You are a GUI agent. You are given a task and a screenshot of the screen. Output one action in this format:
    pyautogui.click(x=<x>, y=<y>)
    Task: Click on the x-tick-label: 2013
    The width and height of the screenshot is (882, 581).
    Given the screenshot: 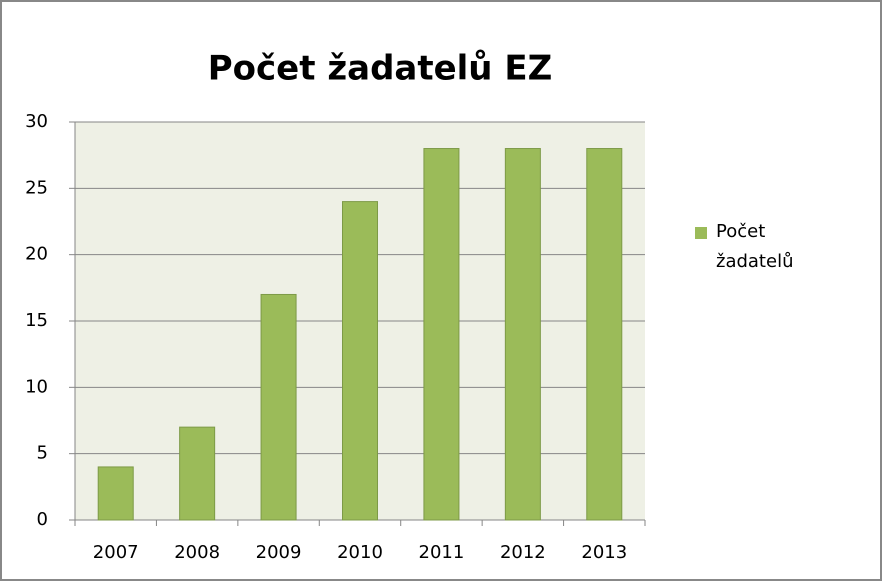 What is the action you would take?
    pyautogui.click(x=604, y=552)
    